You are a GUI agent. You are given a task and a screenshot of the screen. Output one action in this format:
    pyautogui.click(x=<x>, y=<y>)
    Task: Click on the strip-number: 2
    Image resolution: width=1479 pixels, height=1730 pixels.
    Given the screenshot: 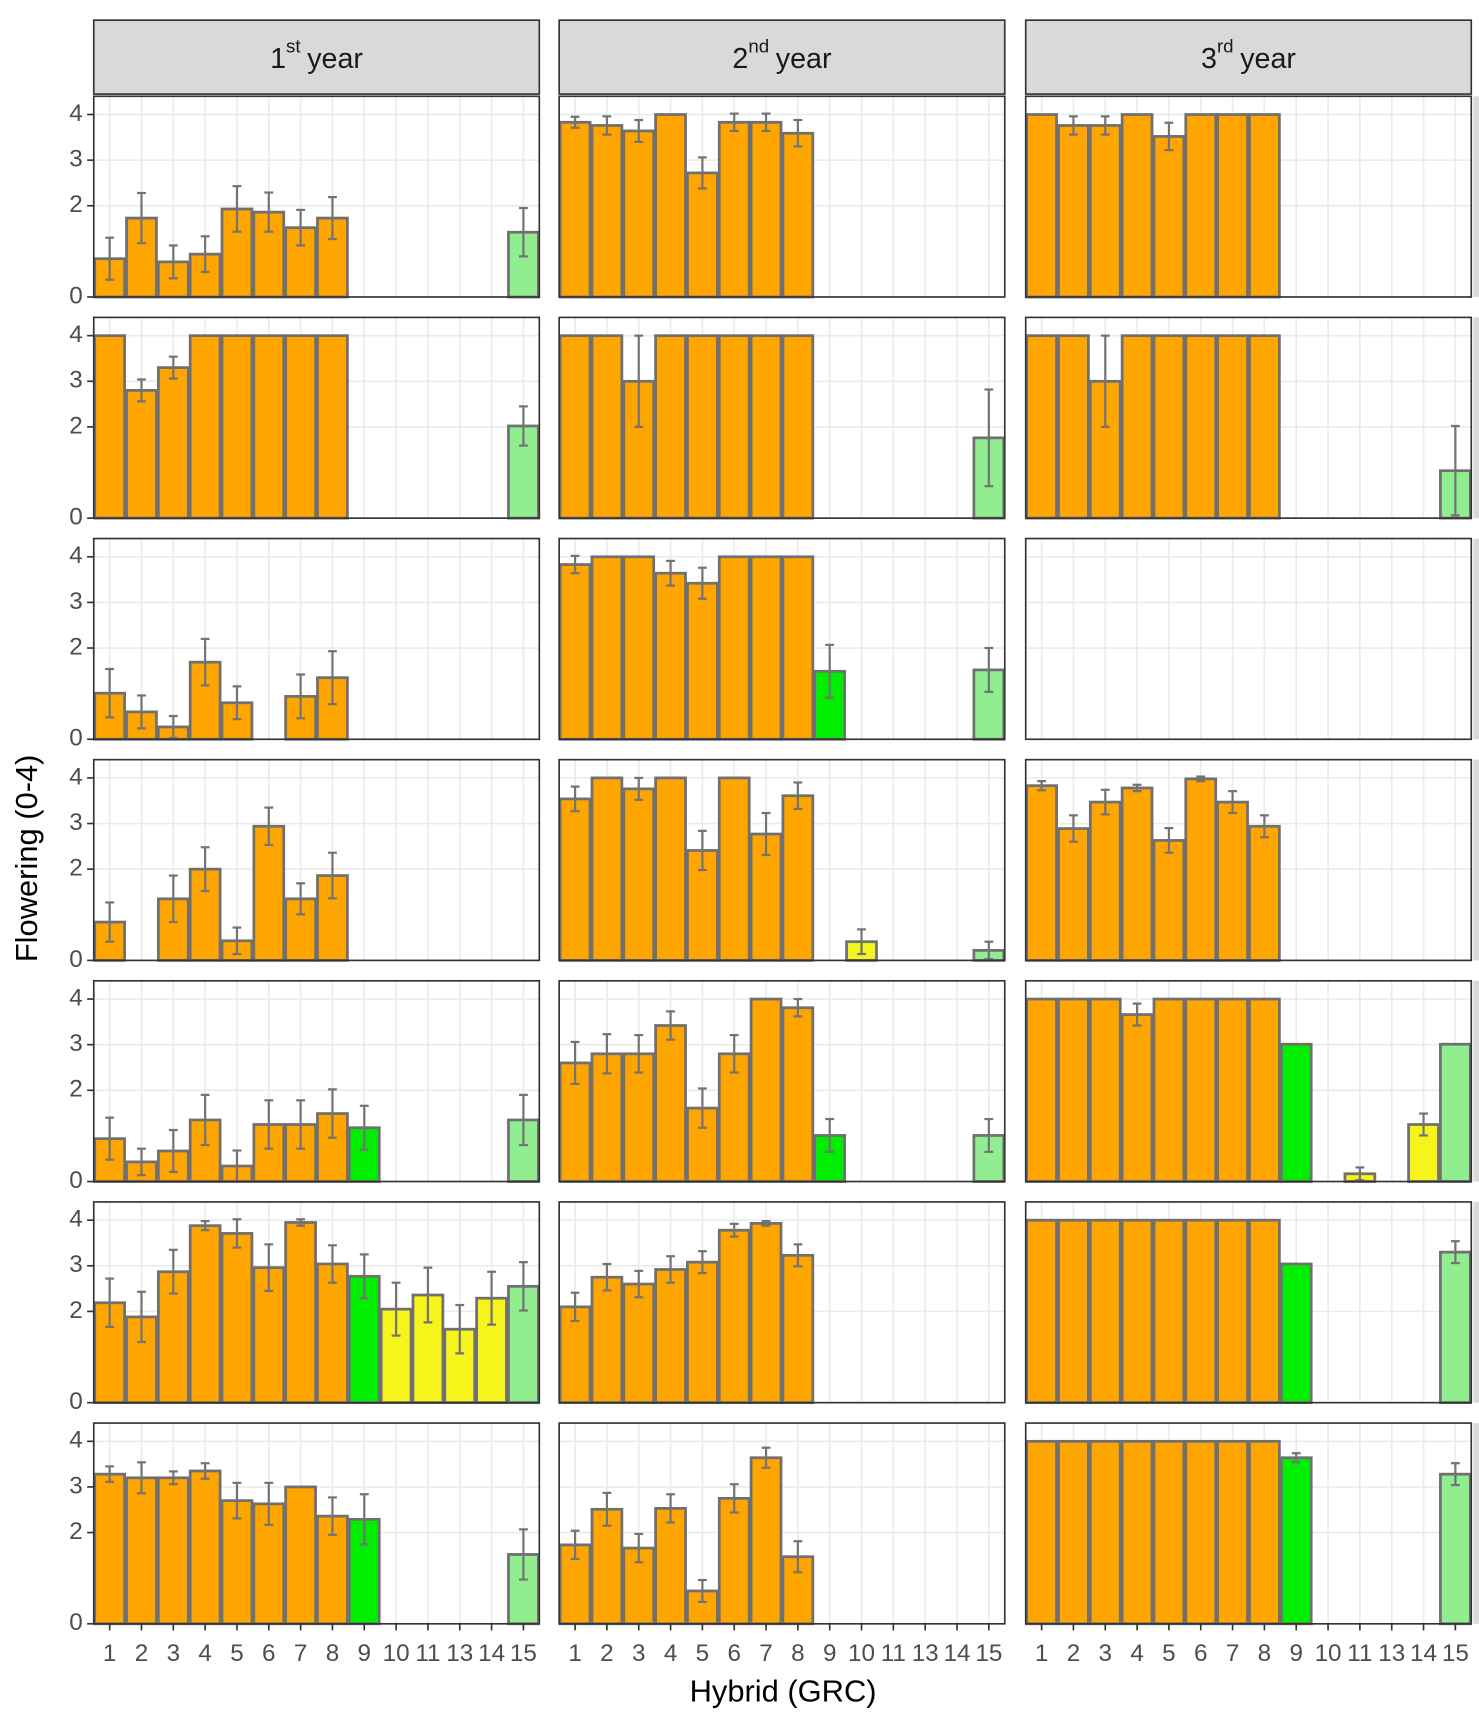 What is the action you would take?
    pyautogui.click(x=740, y=58)
    